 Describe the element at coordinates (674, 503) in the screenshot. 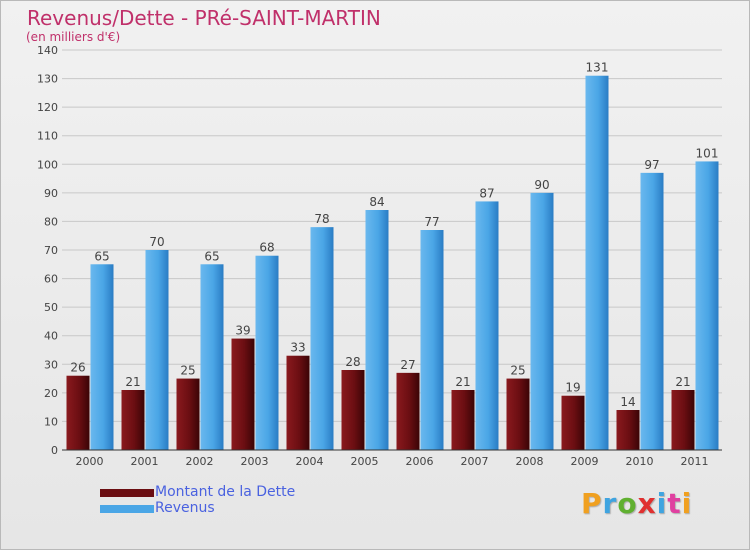

I see `logo-letter: t` at that location.